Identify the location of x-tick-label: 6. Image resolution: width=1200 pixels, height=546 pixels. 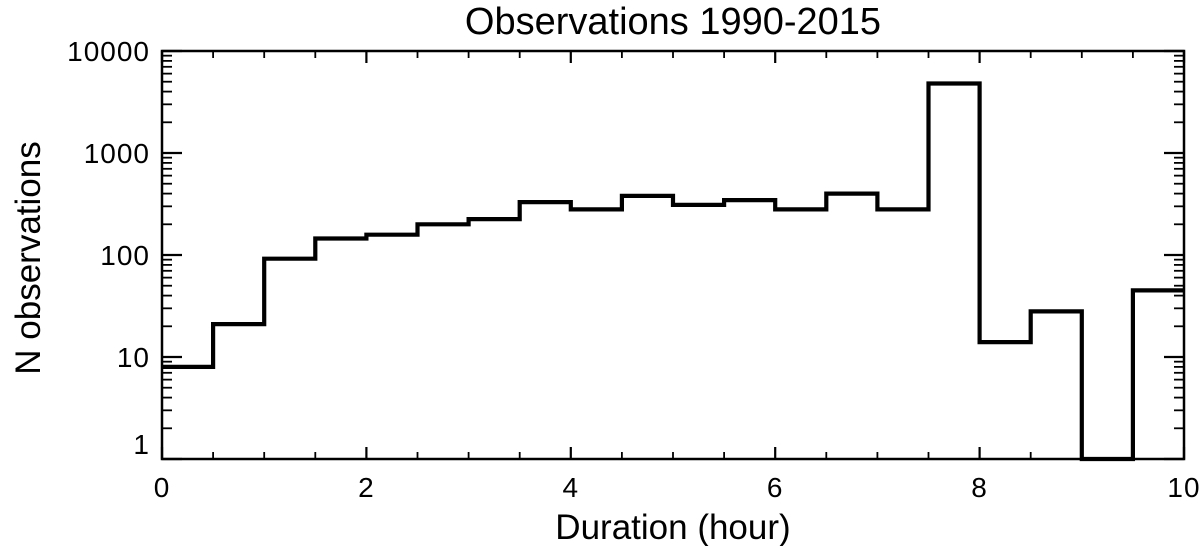
(775, 487).